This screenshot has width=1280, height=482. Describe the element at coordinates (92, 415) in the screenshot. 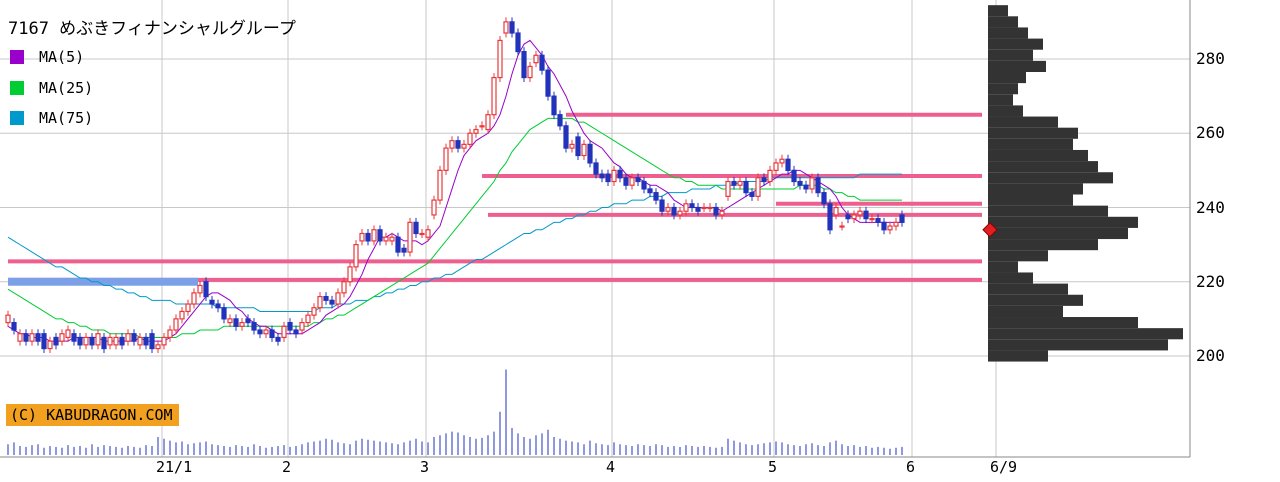

I see `copyright-badge: (C) KABUDRAGON.COM` at that location.